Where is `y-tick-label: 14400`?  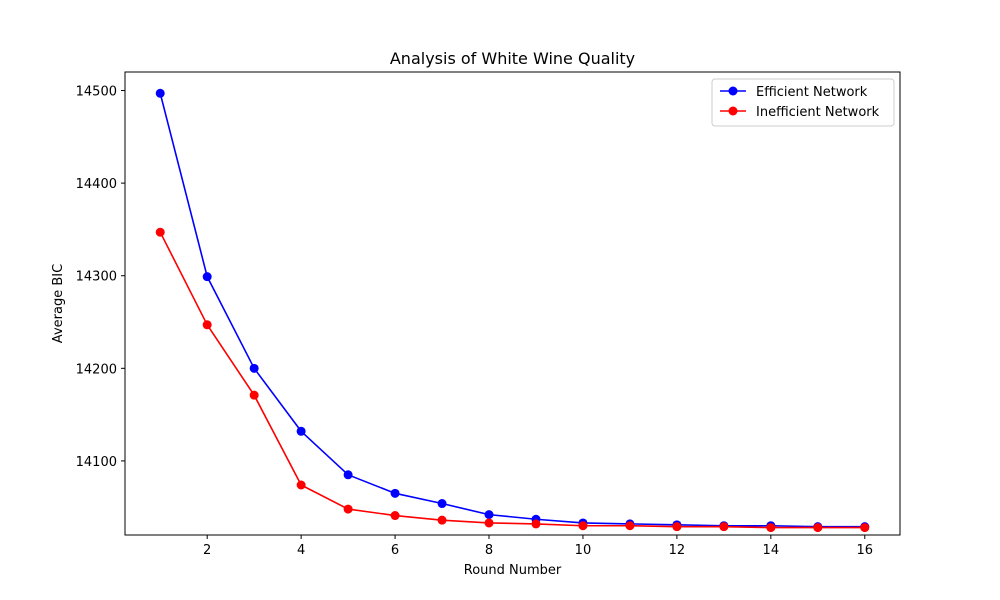
y-tick-label: 14400 is located at coordinates (96, 184).